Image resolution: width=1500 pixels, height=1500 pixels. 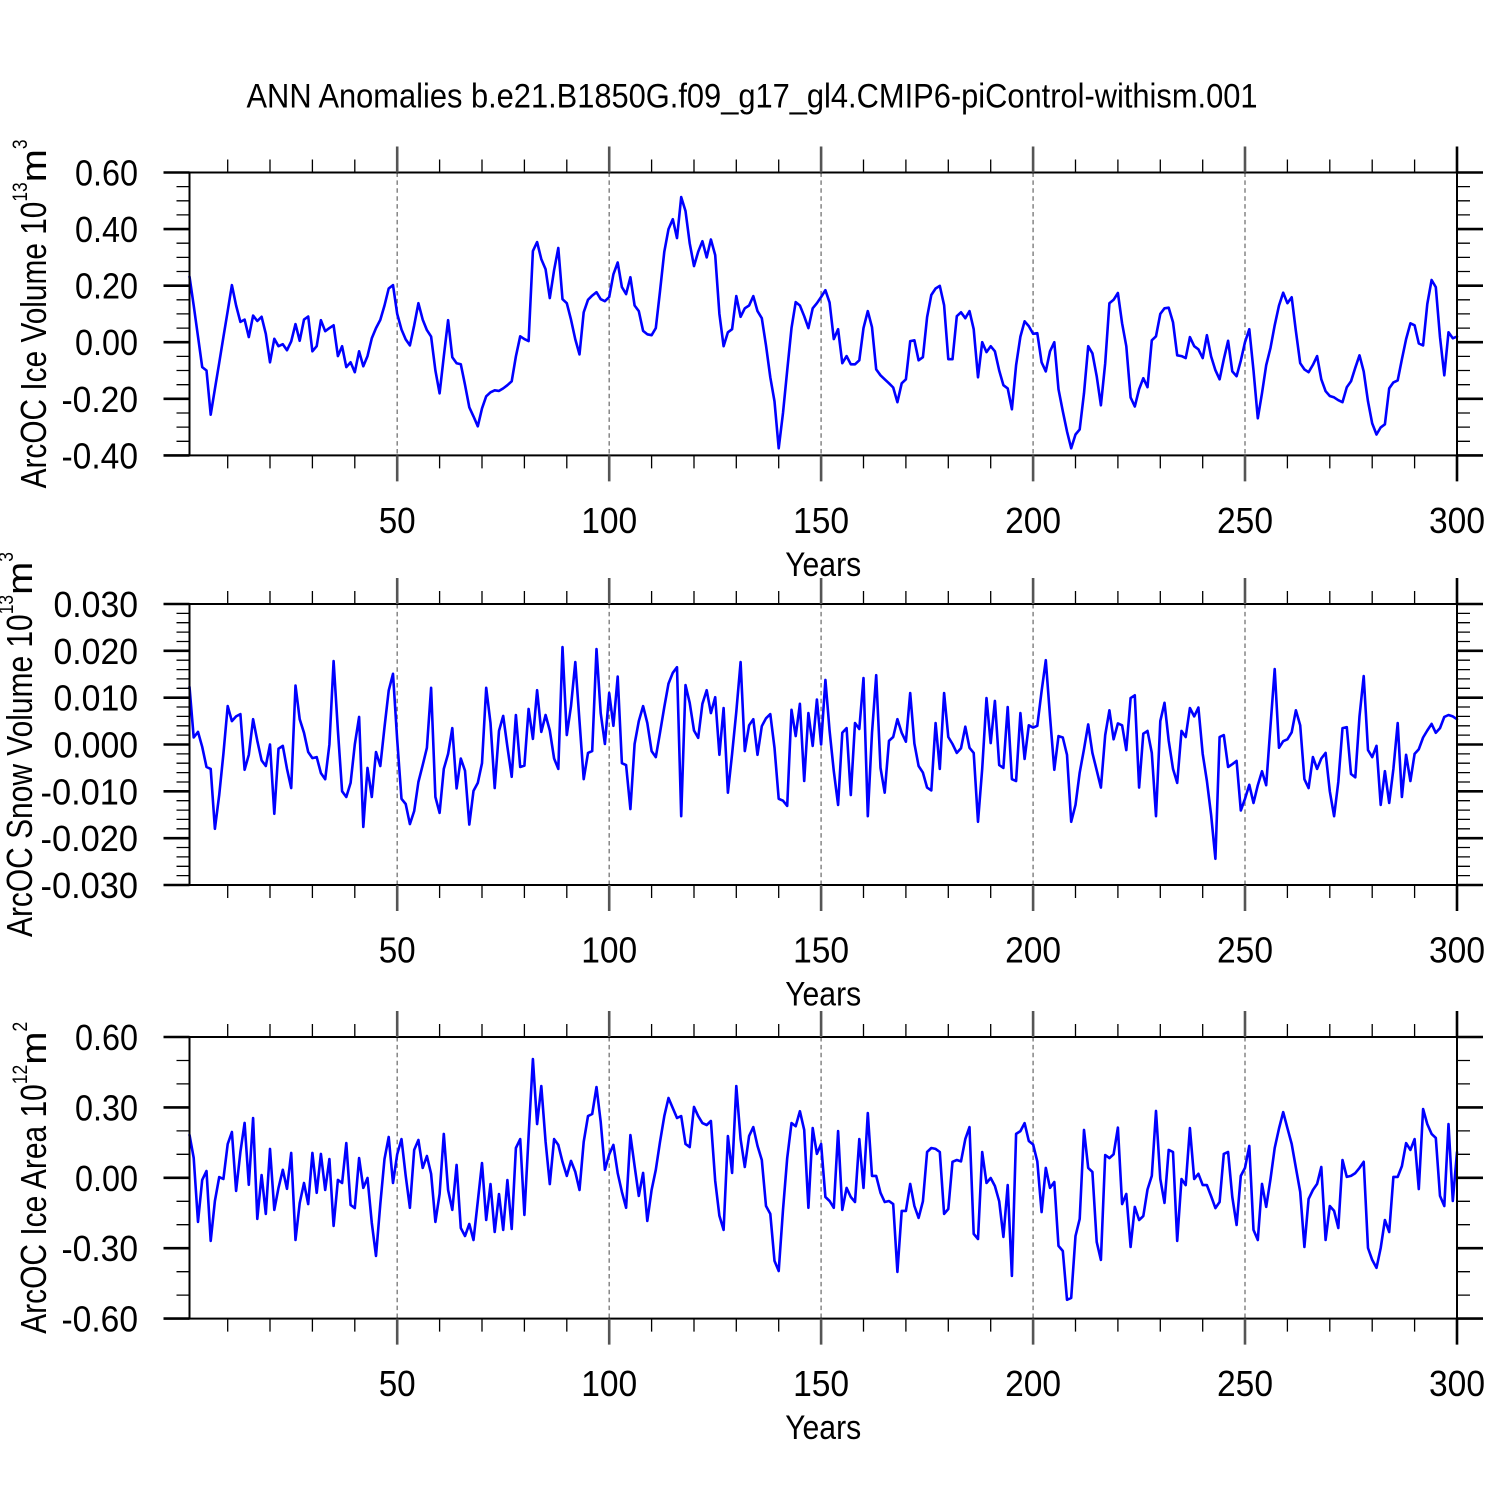 I want to click on svg-text: -0.010, so click(x=90, y=791).